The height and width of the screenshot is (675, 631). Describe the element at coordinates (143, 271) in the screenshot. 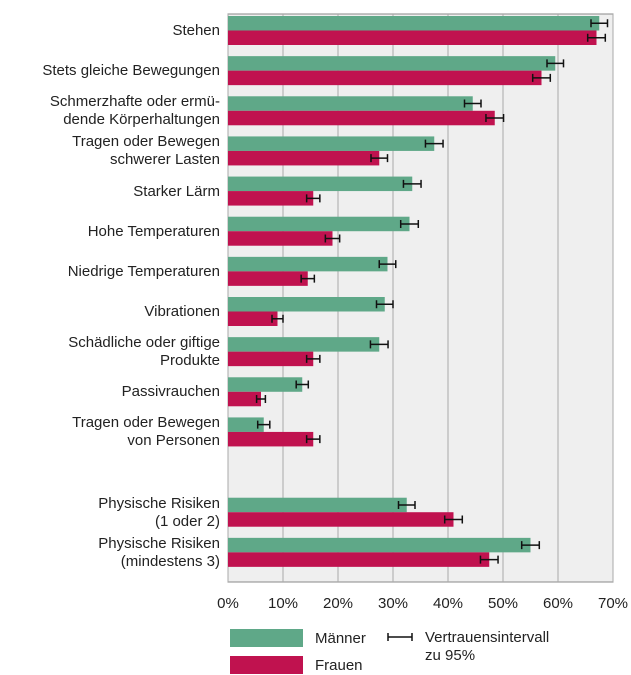

I see `category-label: Niedrige Temperaturen` at that location.